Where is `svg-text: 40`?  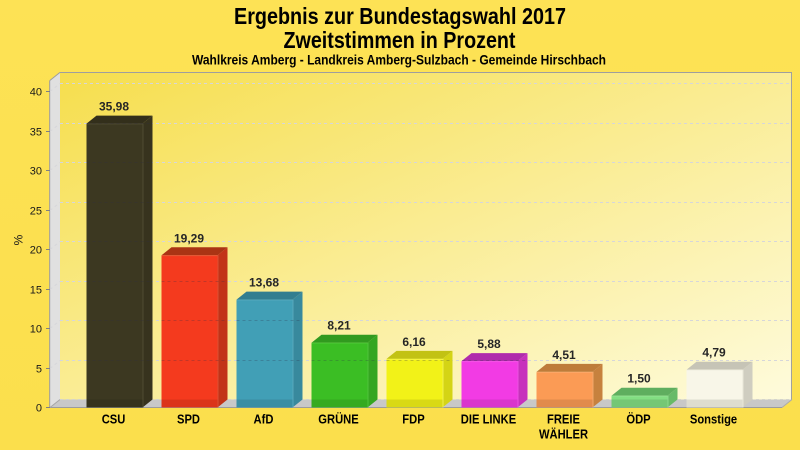 svg-text: 40 is located at coordinates (36, 93).